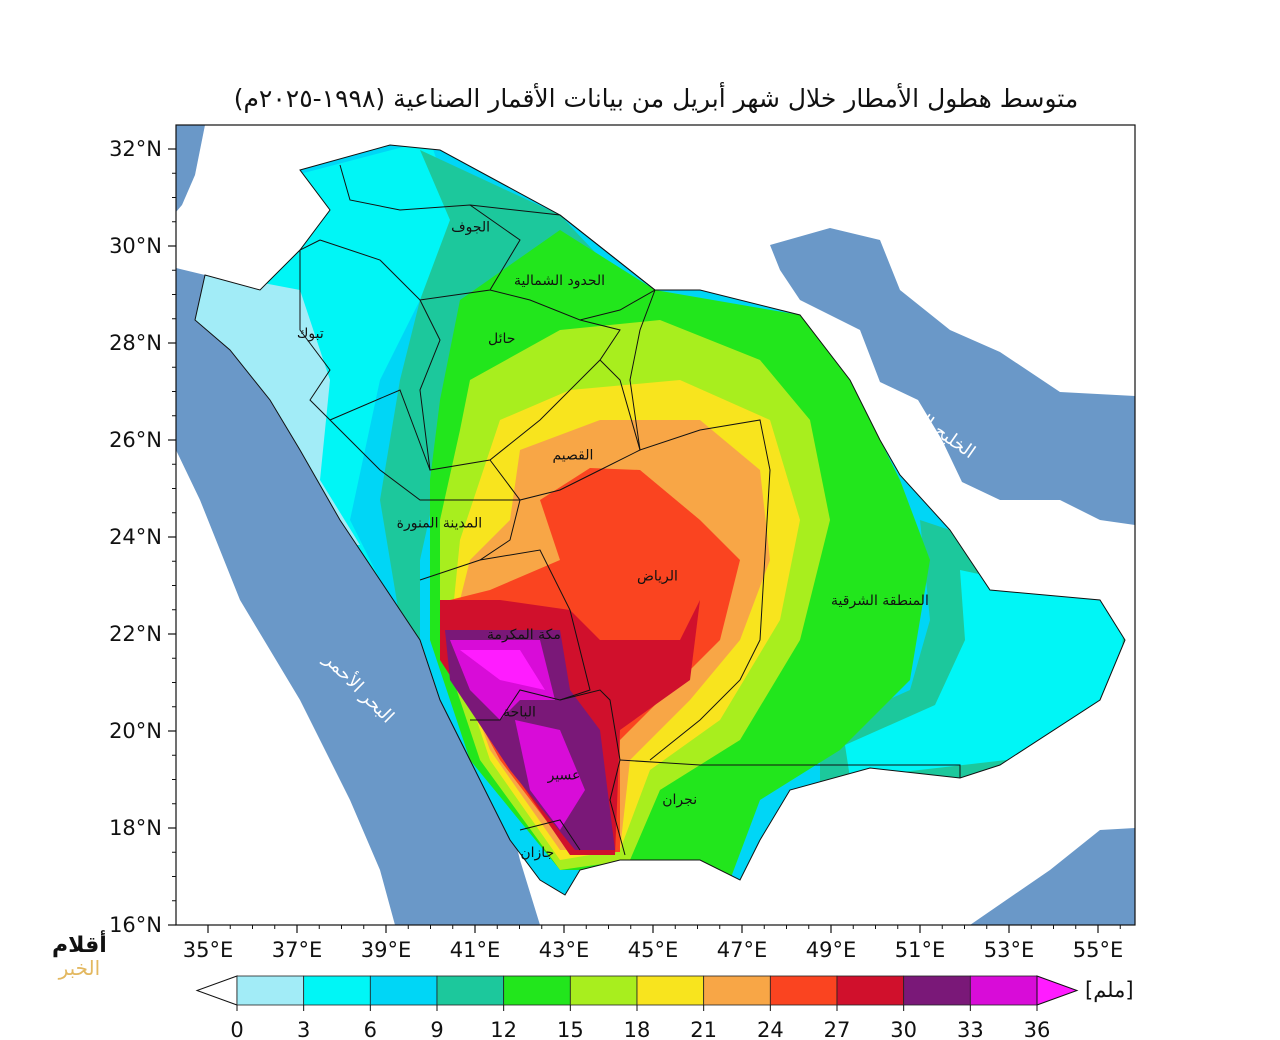 Image resolution: width=1280 pixels, height=1040 pixels. What do you see at coordinates (135, 149) in the screenshot?
I see `lat-tick-label: 32°N` at bounding box center [135, 149].